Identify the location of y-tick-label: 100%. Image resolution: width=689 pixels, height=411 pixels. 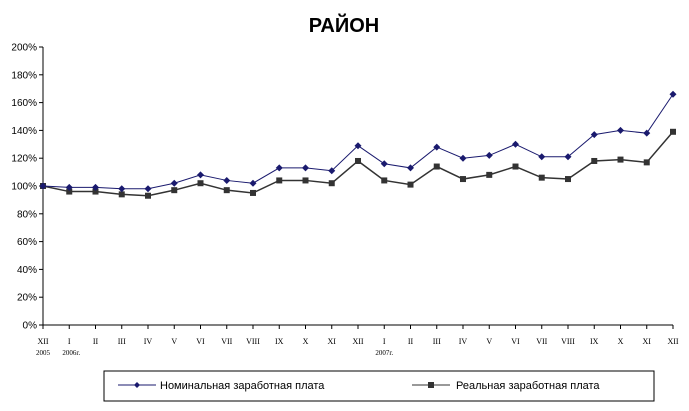
(24, 187).